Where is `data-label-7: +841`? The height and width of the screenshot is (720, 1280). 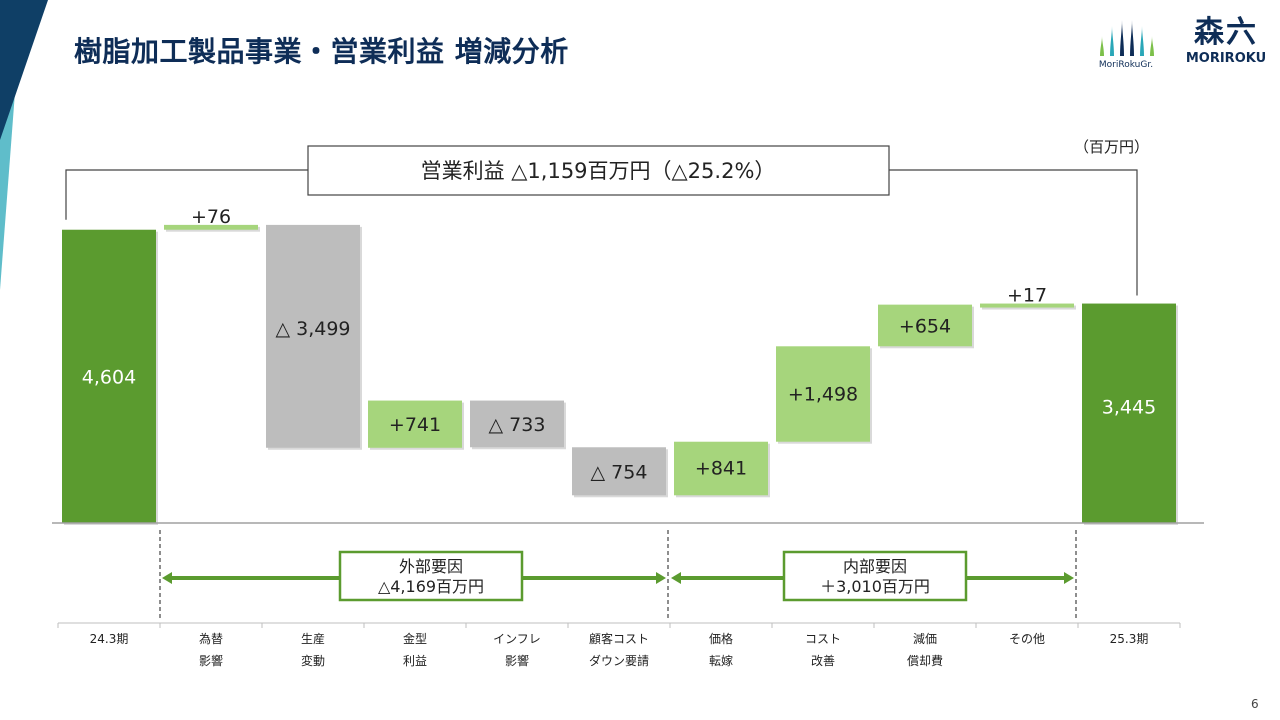 data-label-7: +841 is located at coordinates (721, 469).